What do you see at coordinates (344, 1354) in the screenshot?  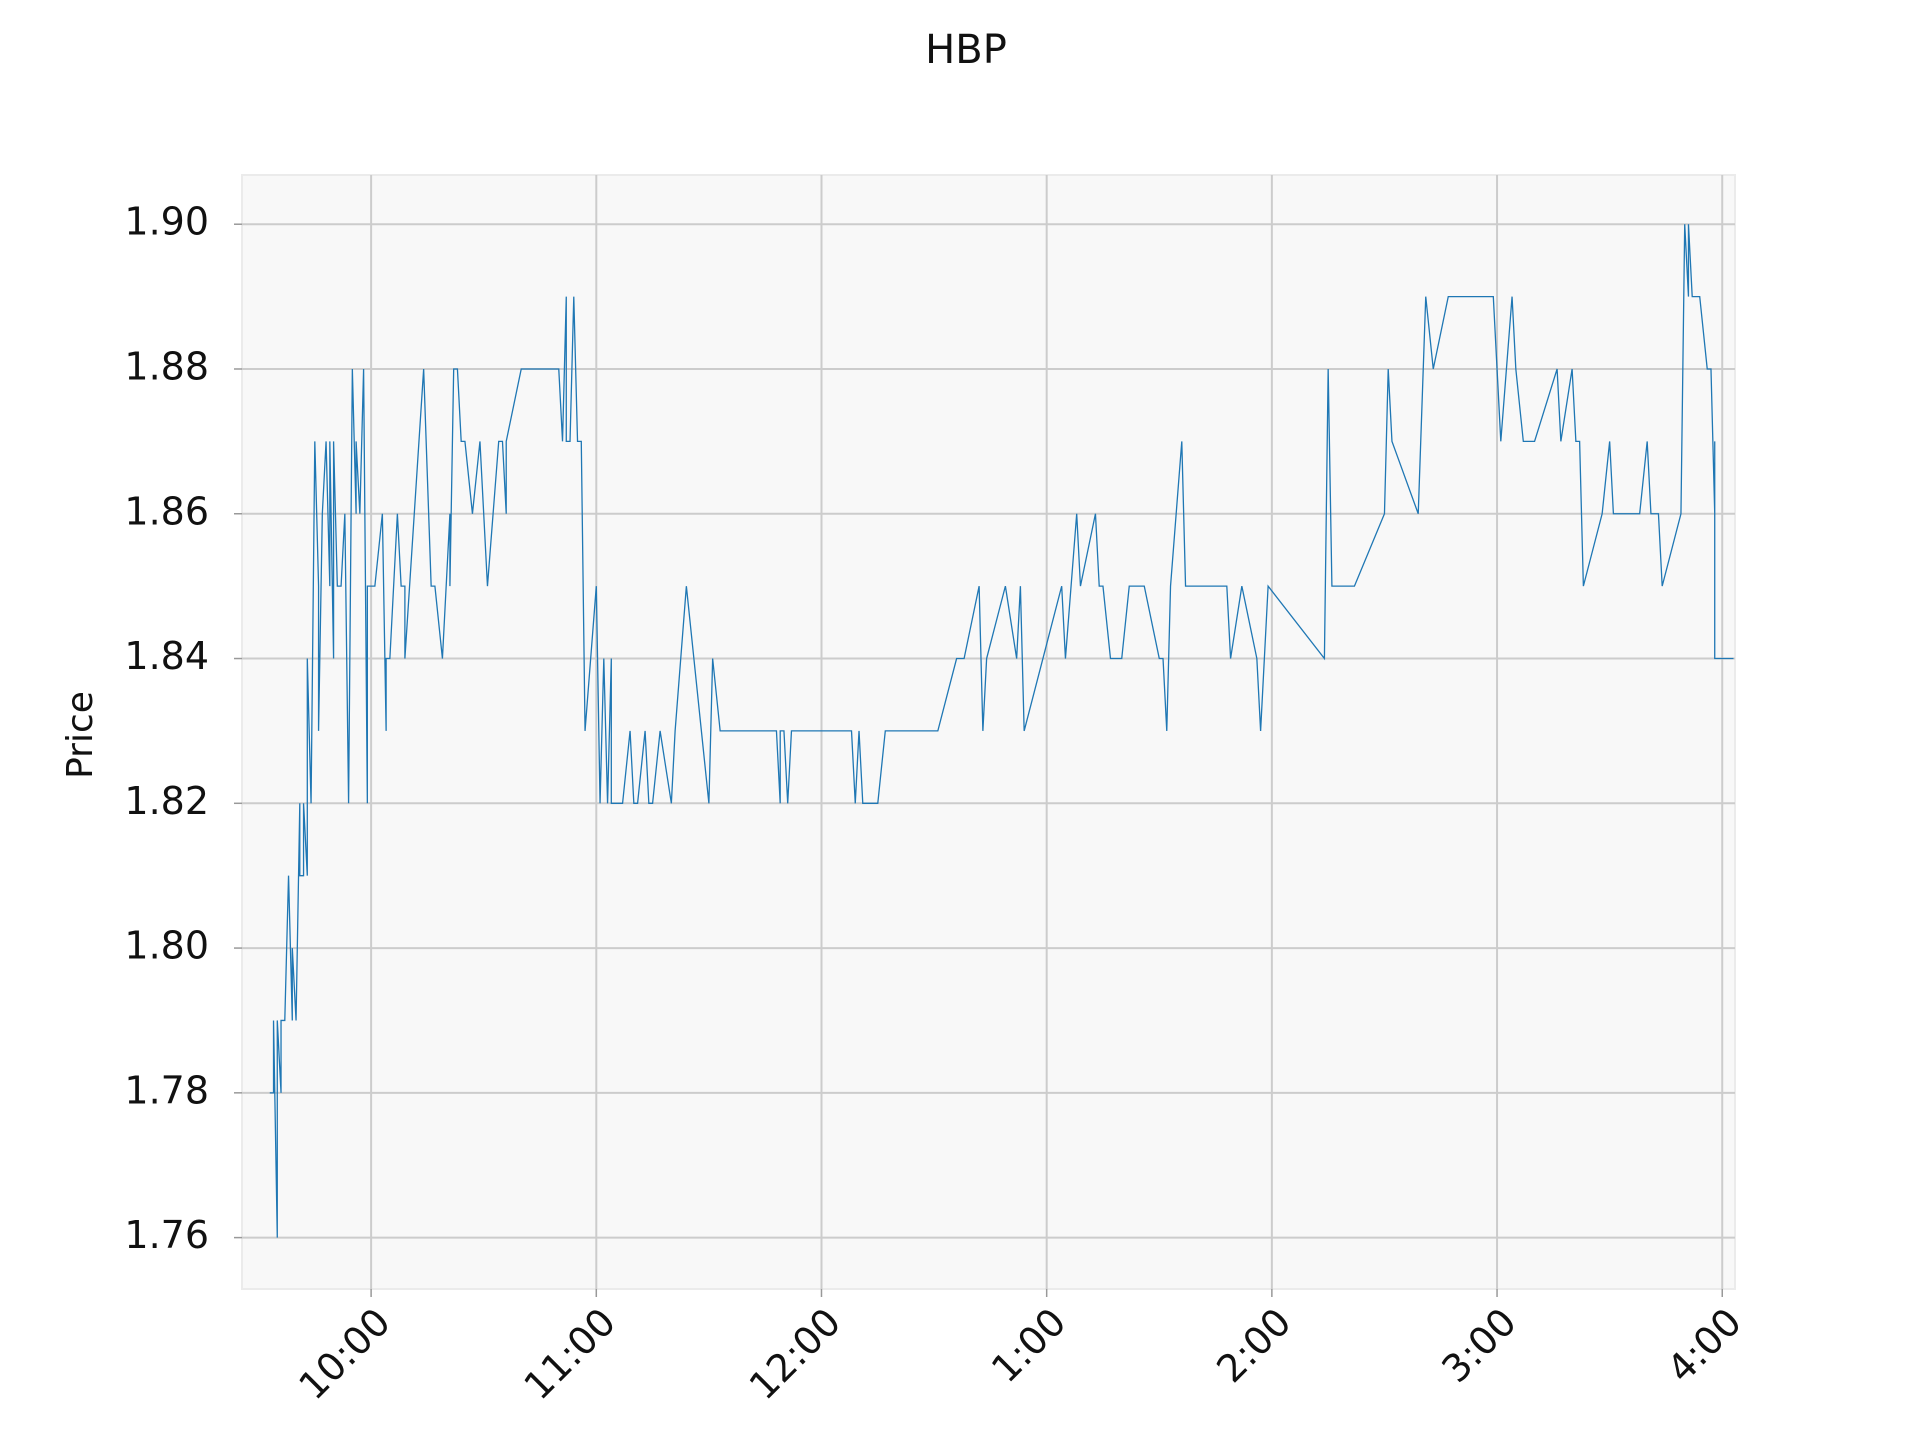 I see `x-tick-label: 10:00` at bounding box center [344, 1354].